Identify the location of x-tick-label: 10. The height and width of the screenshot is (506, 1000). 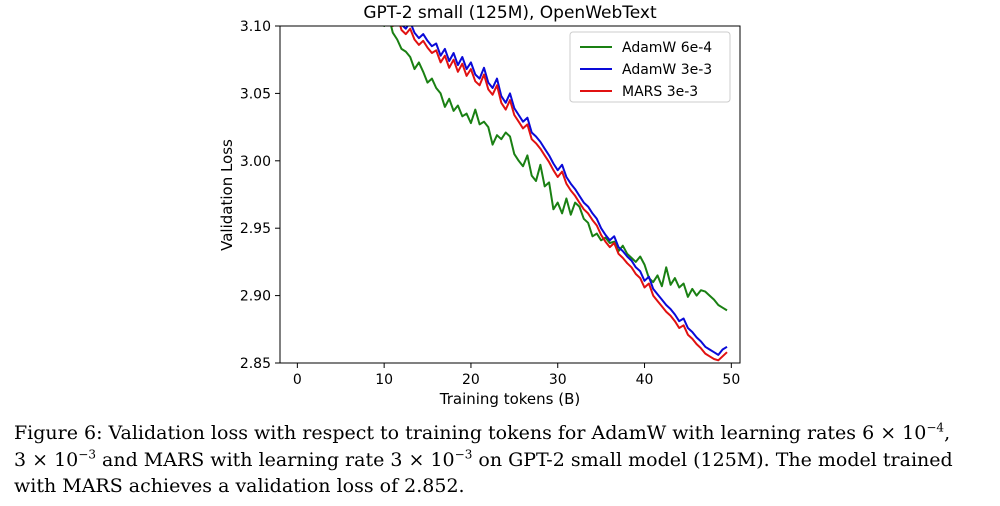
(384, 380).